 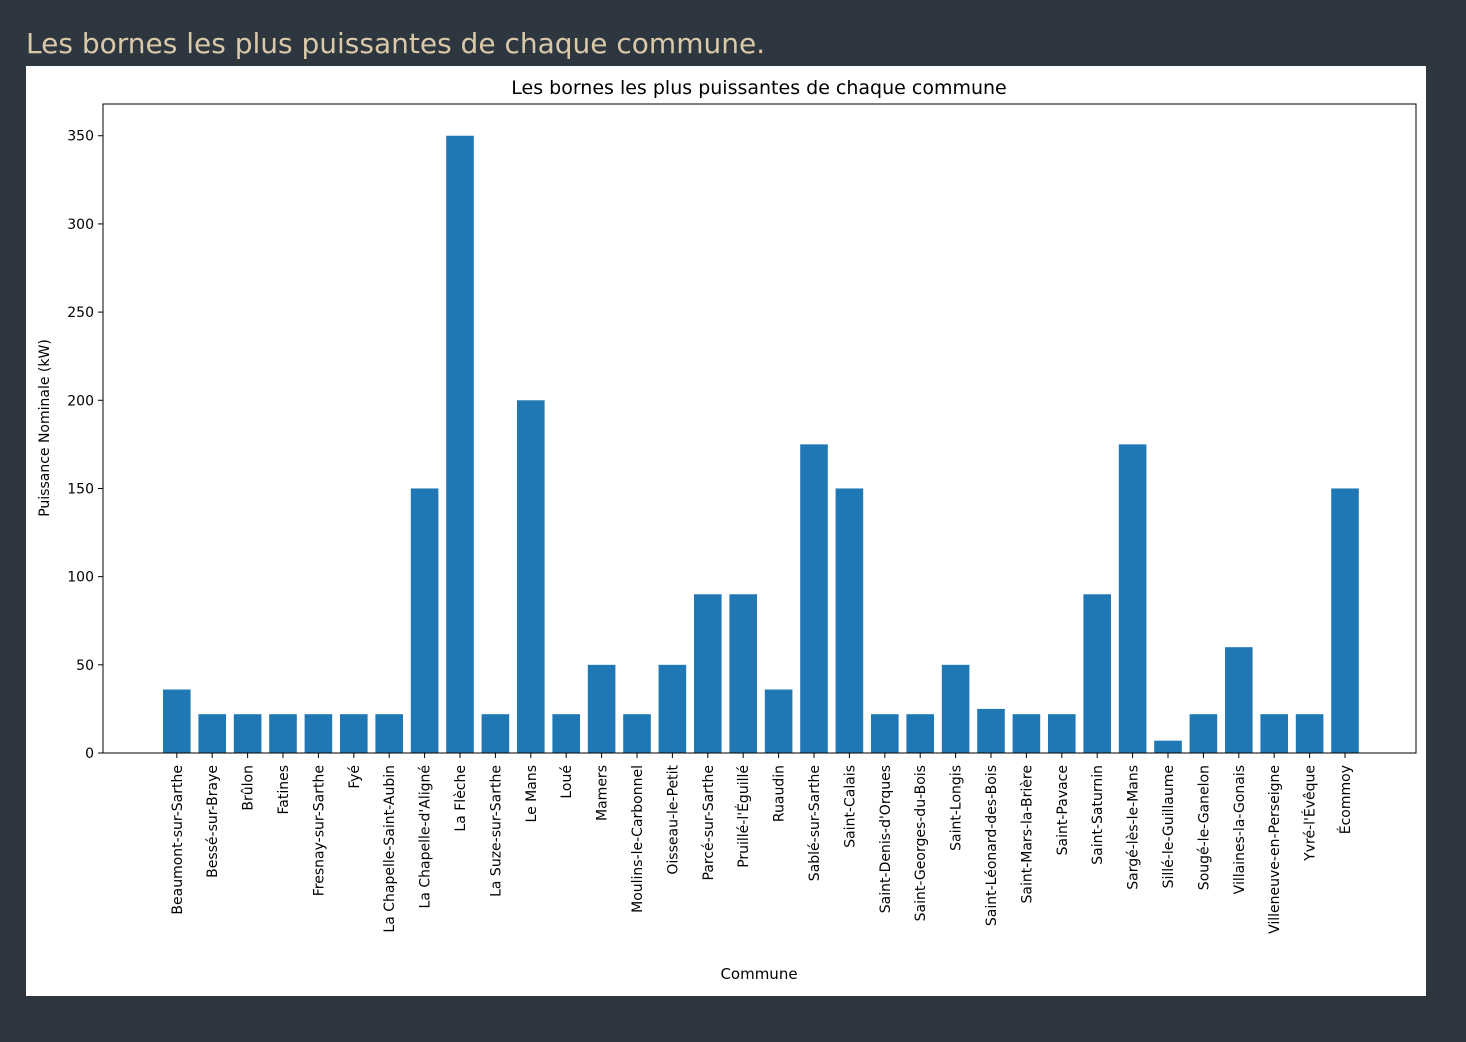 What do you see at coordinates (603, 793) in the screenshot?
I see `x-tick-label-12: Mamers` at bounding box center [603, 793].